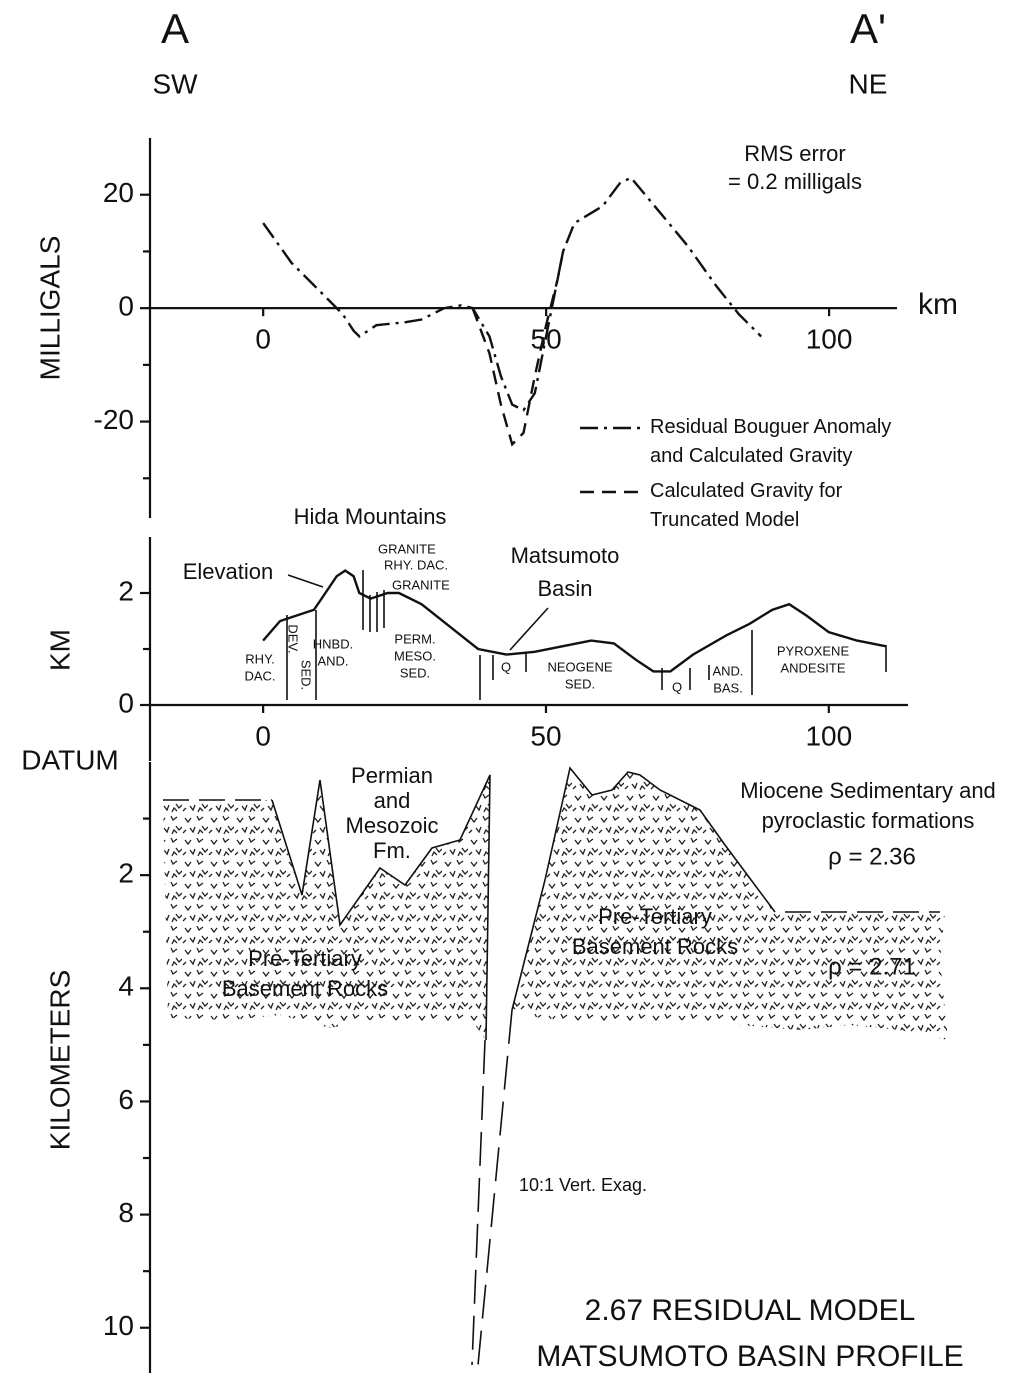 The width and height of the screenshot is (1033, 1376). Describe the element at coordinates (795, 181) in the screenshot. I see `note: = 0.2 milligals` at that location.